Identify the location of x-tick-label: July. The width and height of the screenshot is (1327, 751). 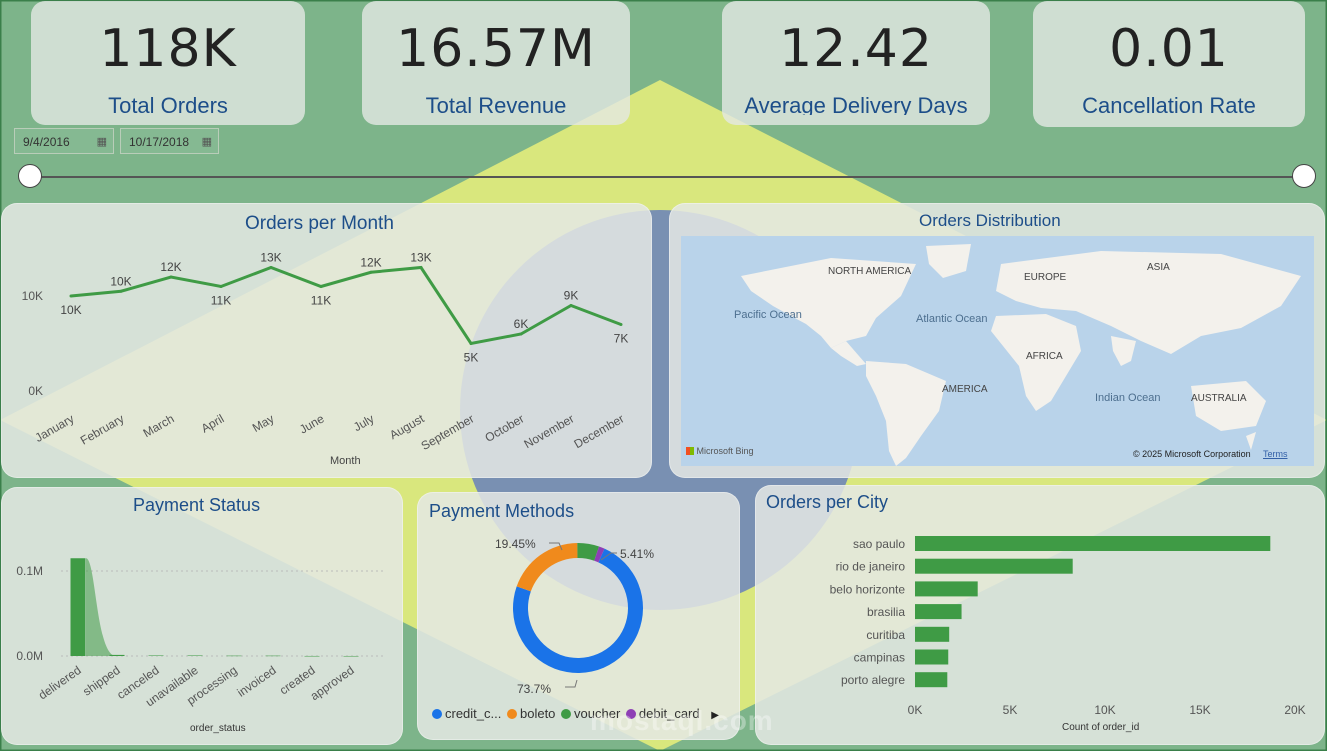
(363, 422).